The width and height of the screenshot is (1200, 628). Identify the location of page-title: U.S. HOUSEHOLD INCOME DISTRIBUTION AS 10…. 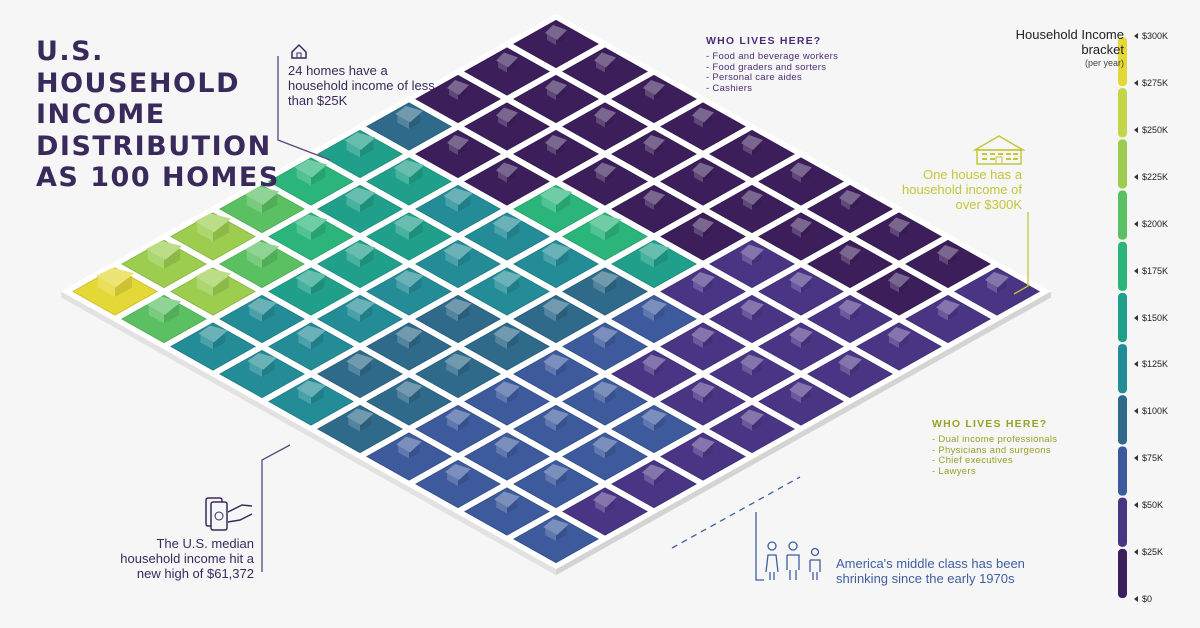
(157, 115).